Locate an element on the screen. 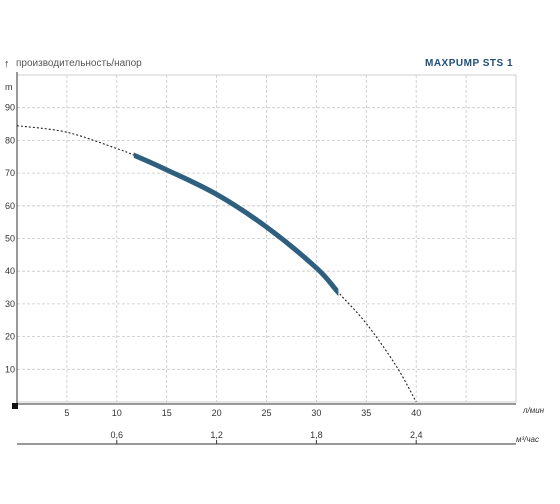 This screenshot has height=504, width=560. y-tick-label: 40 is located at coordinates (10, 271).